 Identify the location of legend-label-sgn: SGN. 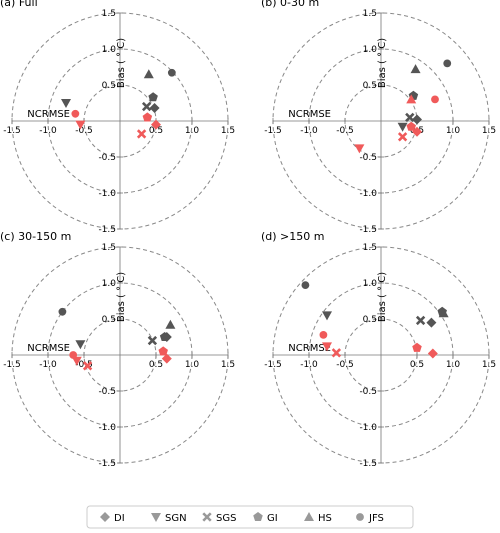
(176, 518).